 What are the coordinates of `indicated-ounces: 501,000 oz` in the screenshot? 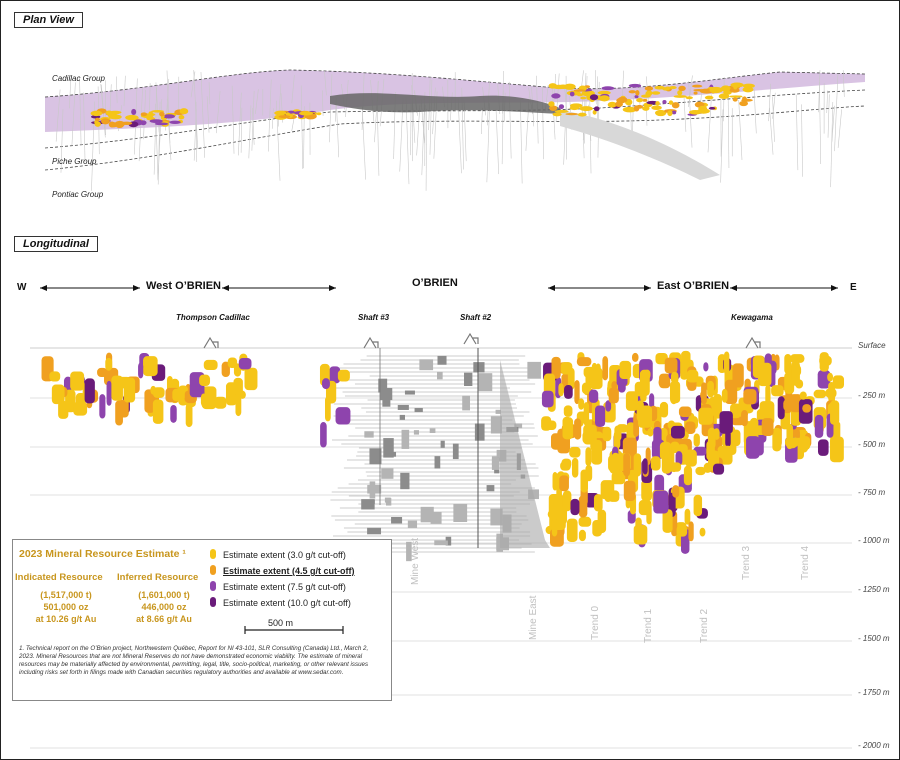 It's located at (66, 607).